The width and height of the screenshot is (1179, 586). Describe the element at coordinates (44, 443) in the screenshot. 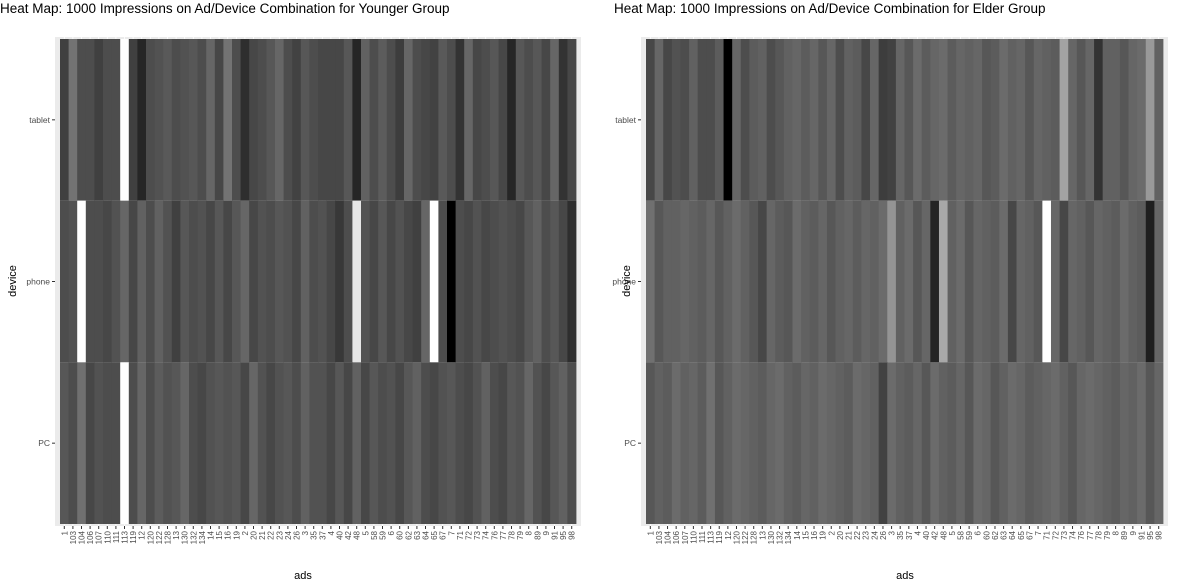

I see `y-tick-label: PC` at that location.